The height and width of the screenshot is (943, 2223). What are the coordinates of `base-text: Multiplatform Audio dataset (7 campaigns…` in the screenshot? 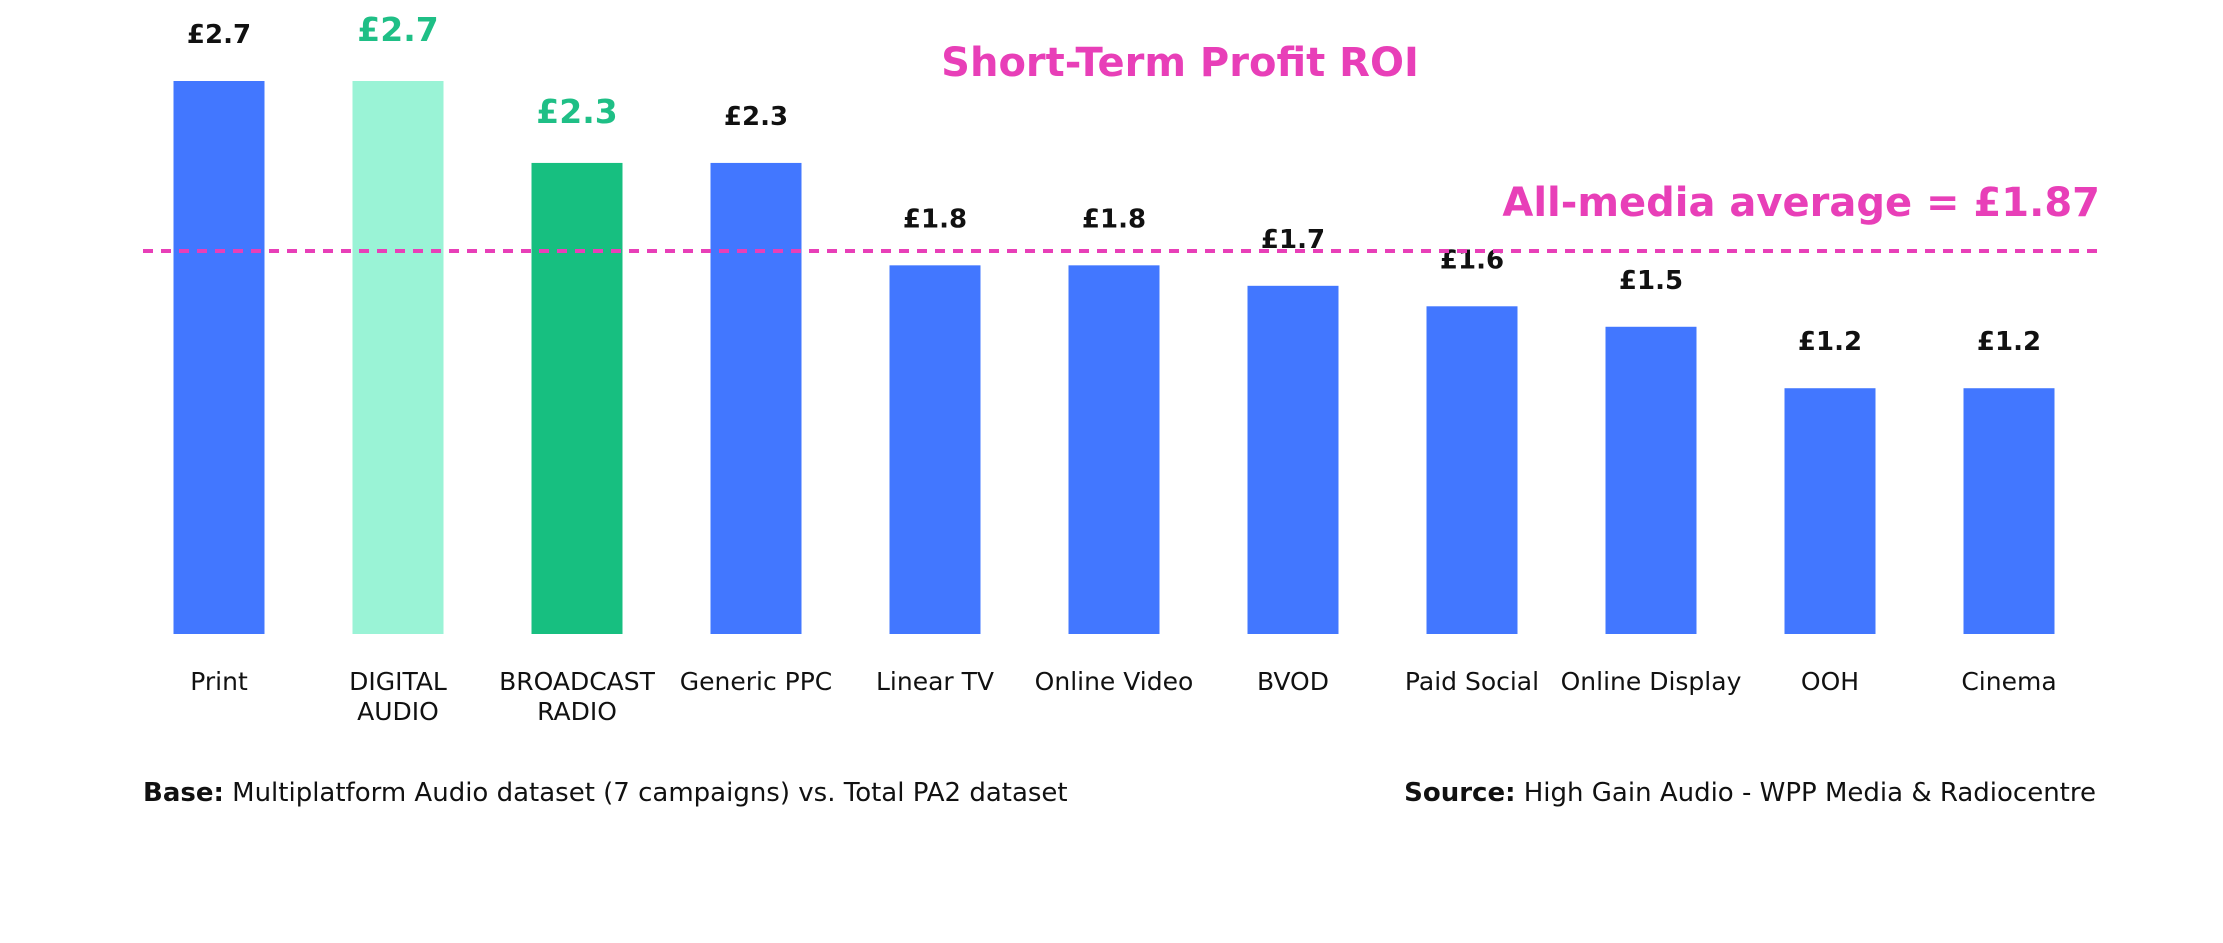 It's located at (650, 793).